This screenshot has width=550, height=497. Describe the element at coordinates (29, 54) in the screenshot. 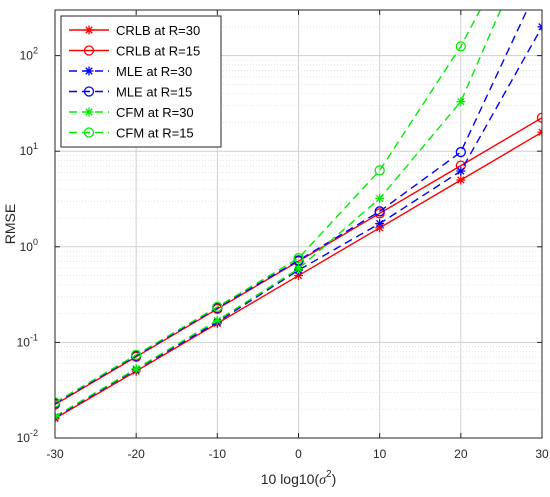

I see `y-tick-label: 10²` at that location.